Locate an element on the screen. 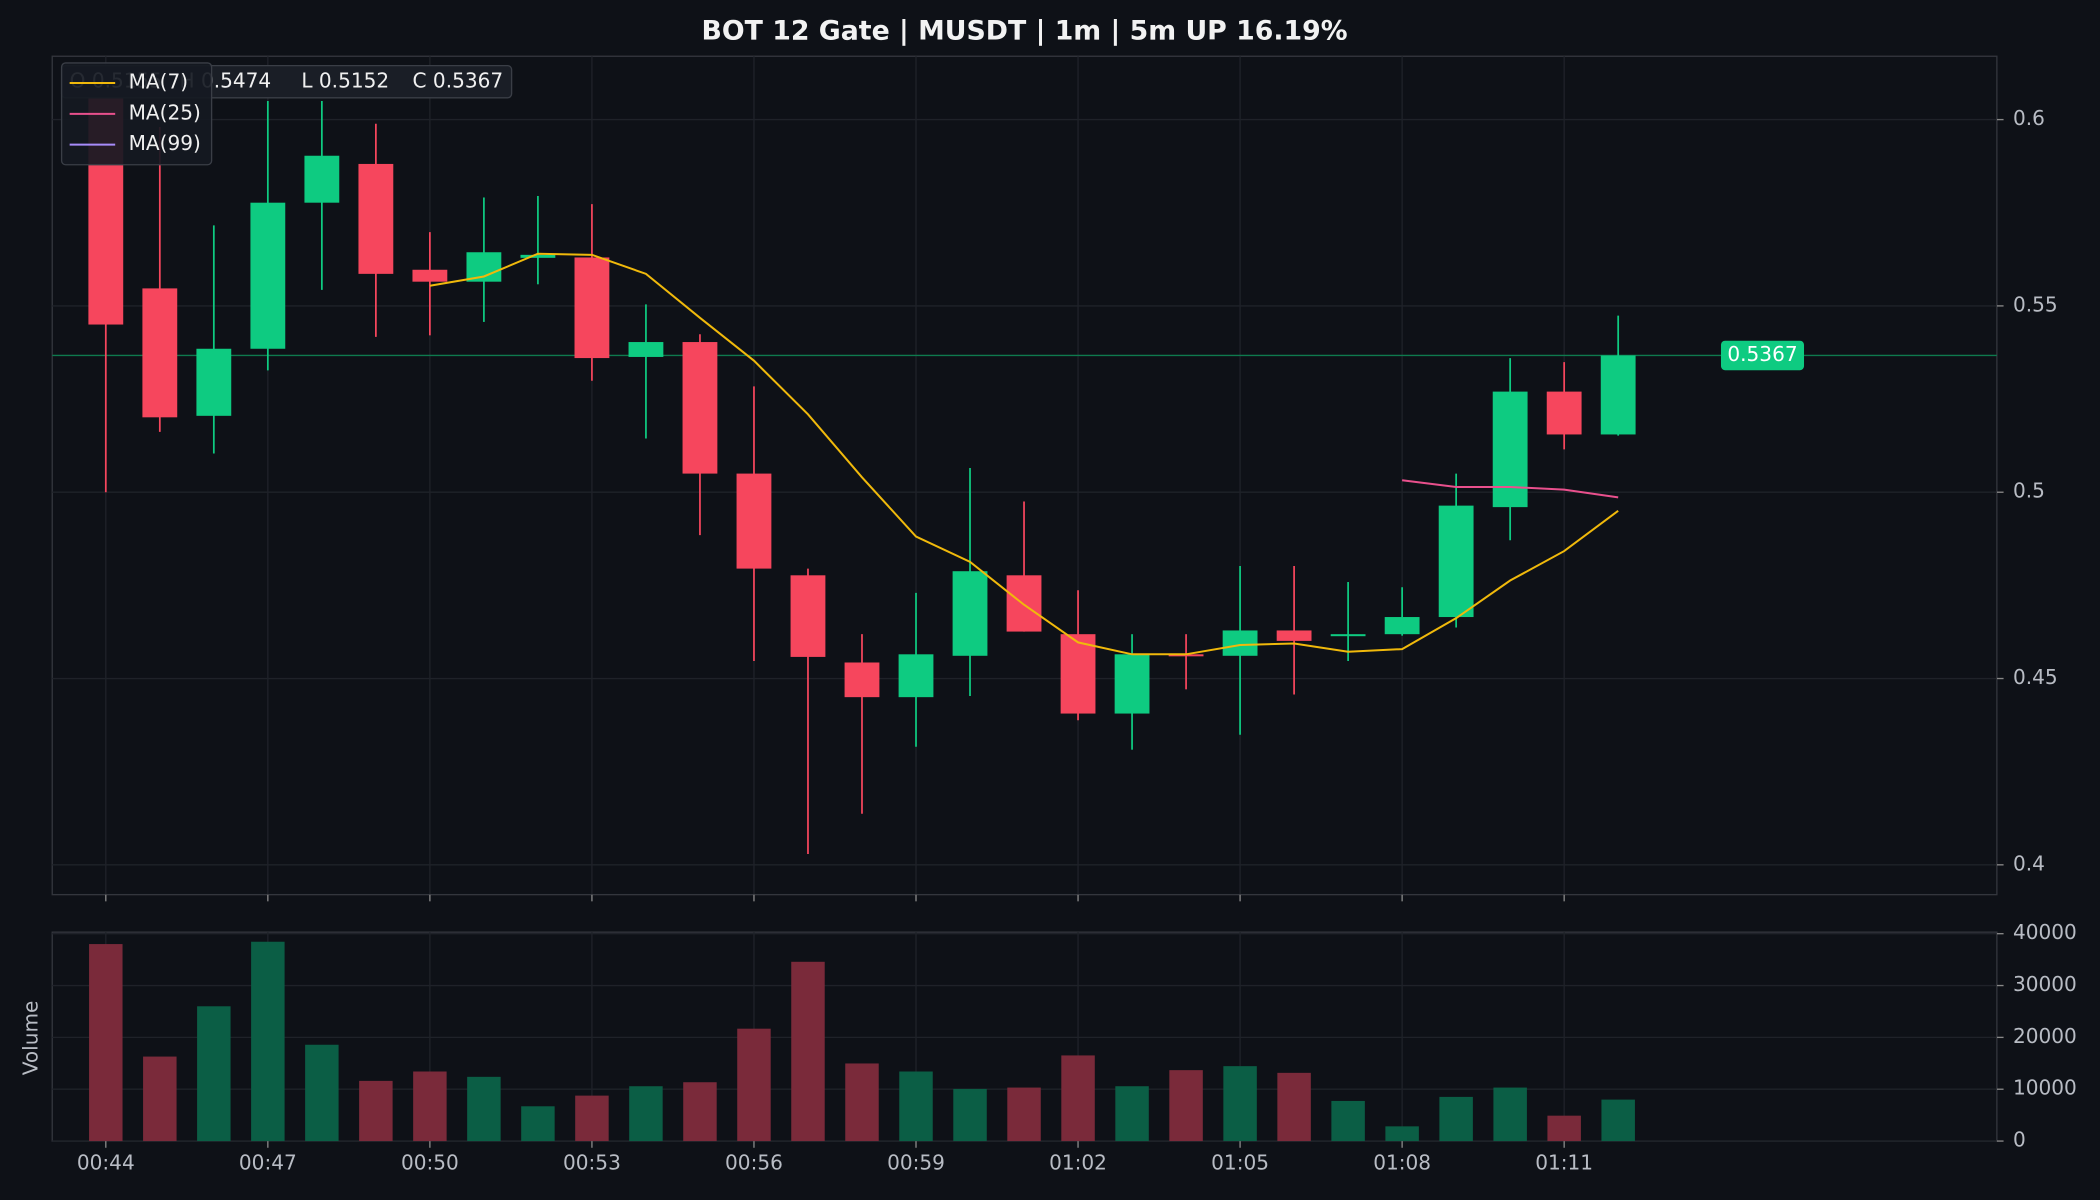 The width and height of the screenshot is (2100, 1200). legend-label: MA(99) is located at coordinates (165, 143).